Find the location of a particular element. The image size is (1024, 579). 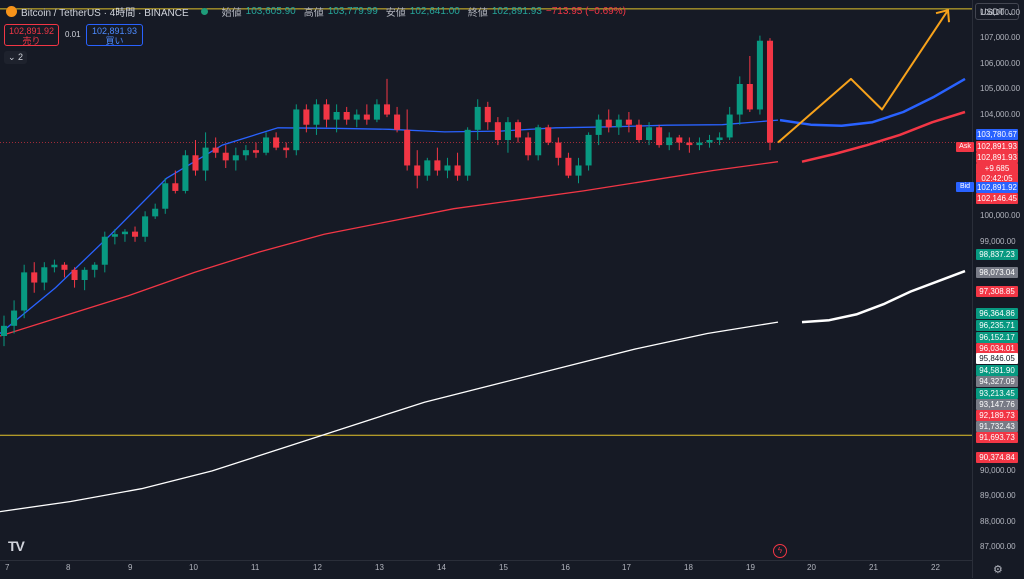

price-tick-label: 99,000.00 is located at coordinates (998, 241).